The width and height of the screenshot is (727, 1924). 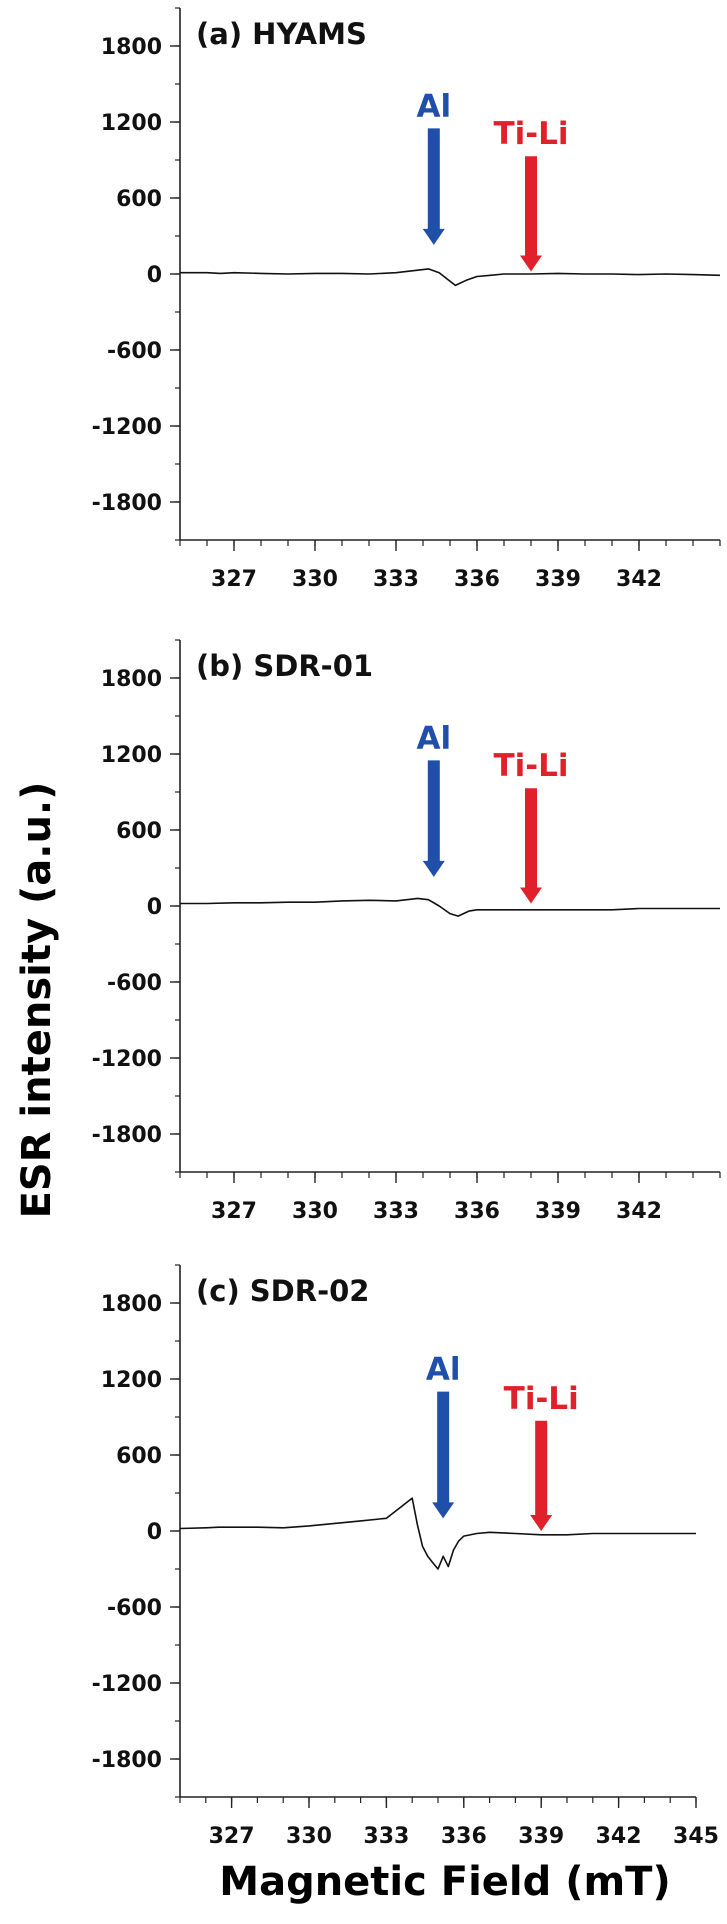 I want to click on x-tick-label: 345, so click(x=696, y=1836).